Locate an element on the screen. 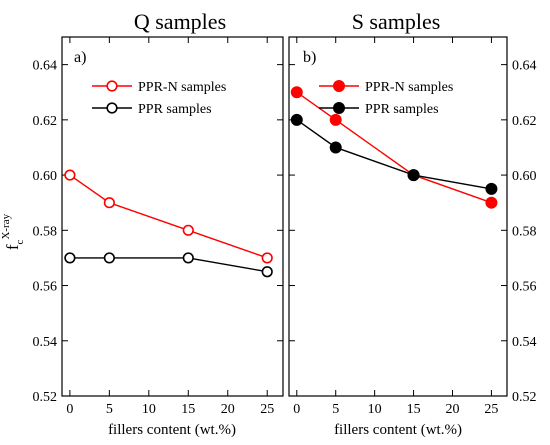  panel-label: a) is located at coordinates (80, 57).